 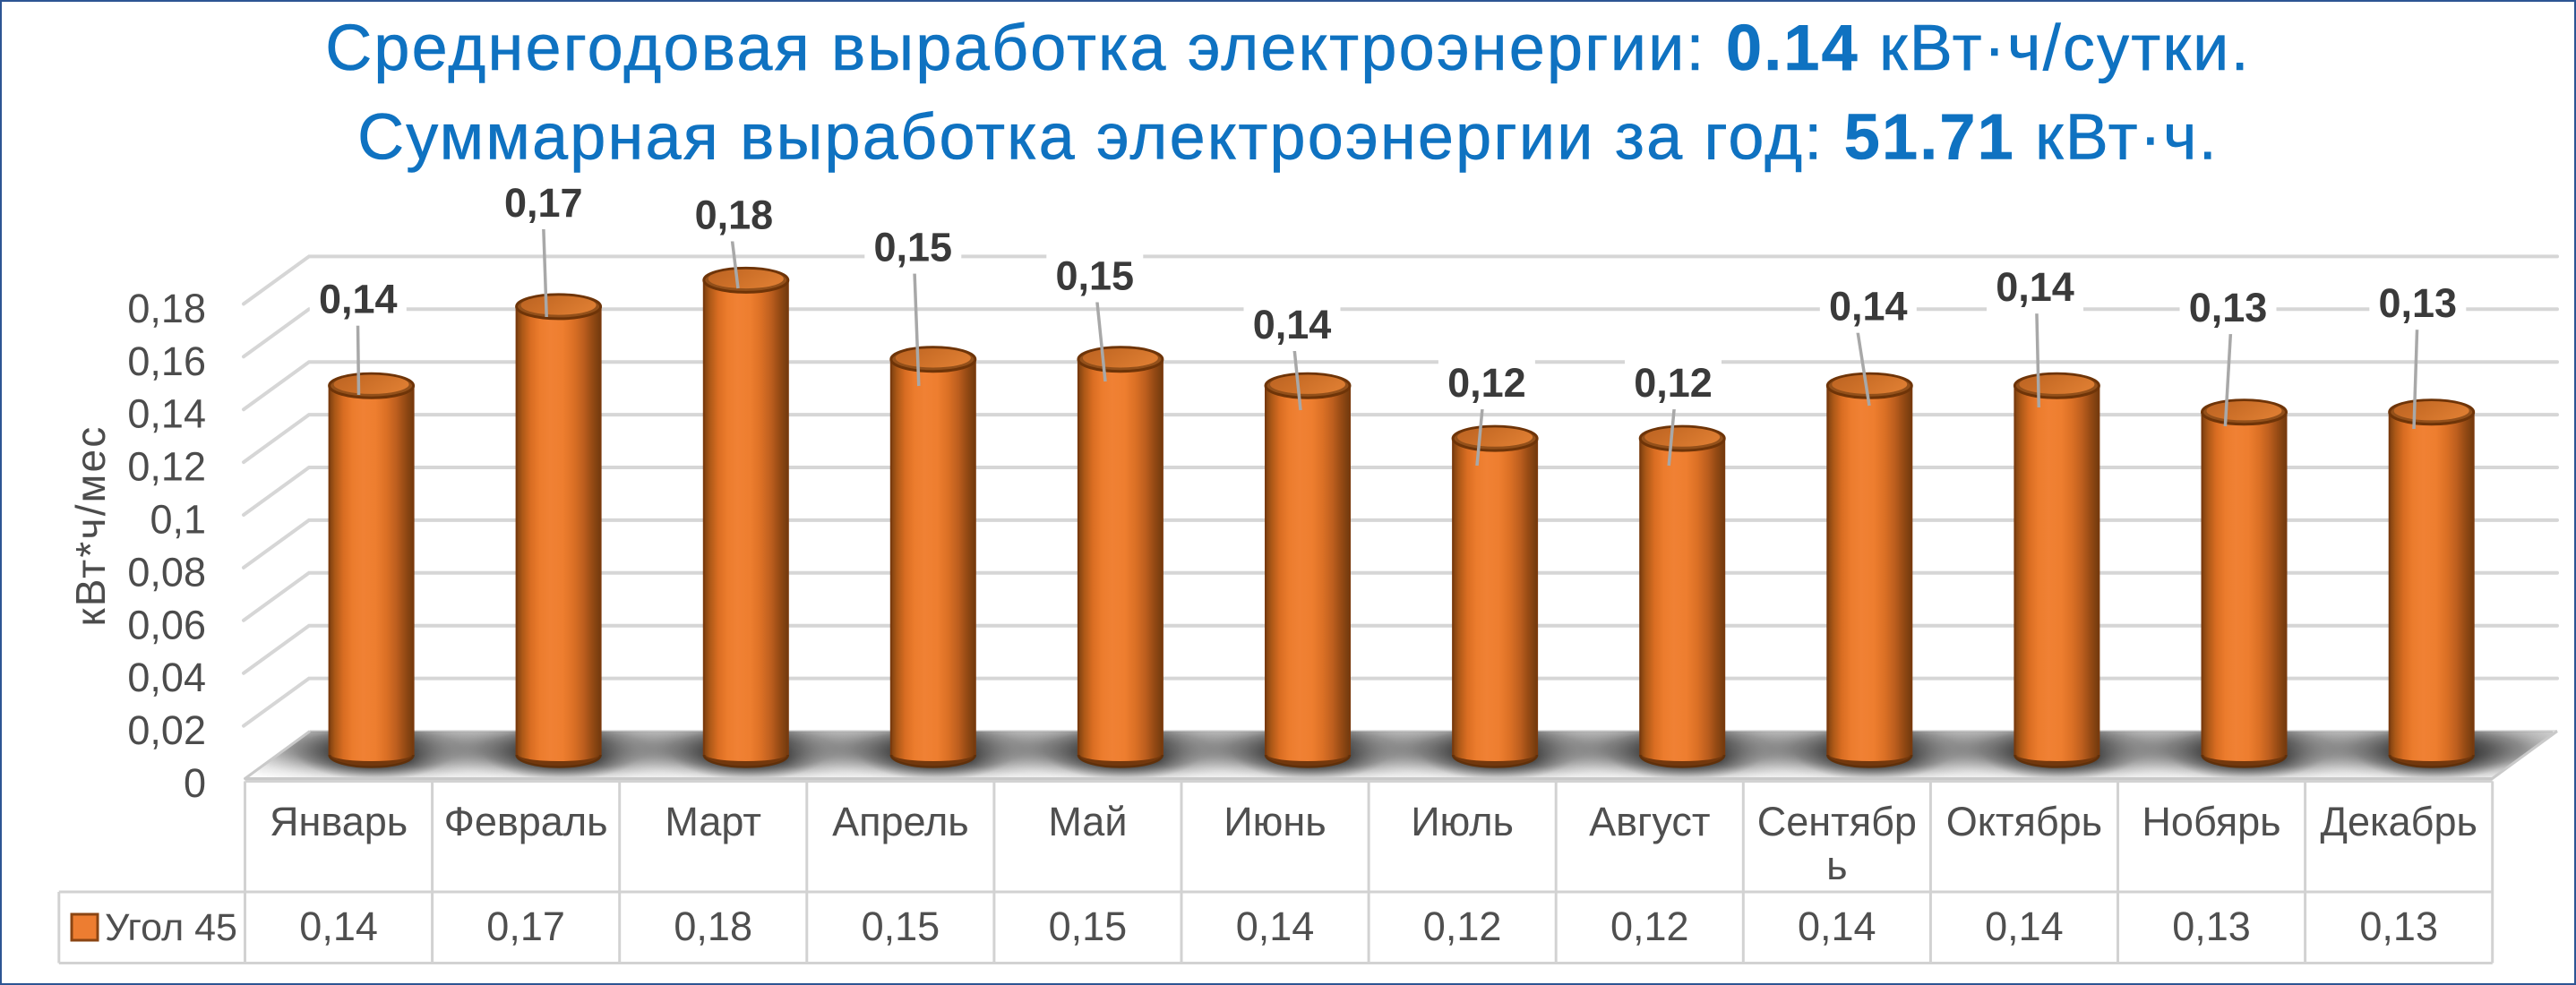 What do you see at coordinates (1275, 821) in the screenshot?
I see `svg-text: Июнь` at bounding box center [1275, 821].